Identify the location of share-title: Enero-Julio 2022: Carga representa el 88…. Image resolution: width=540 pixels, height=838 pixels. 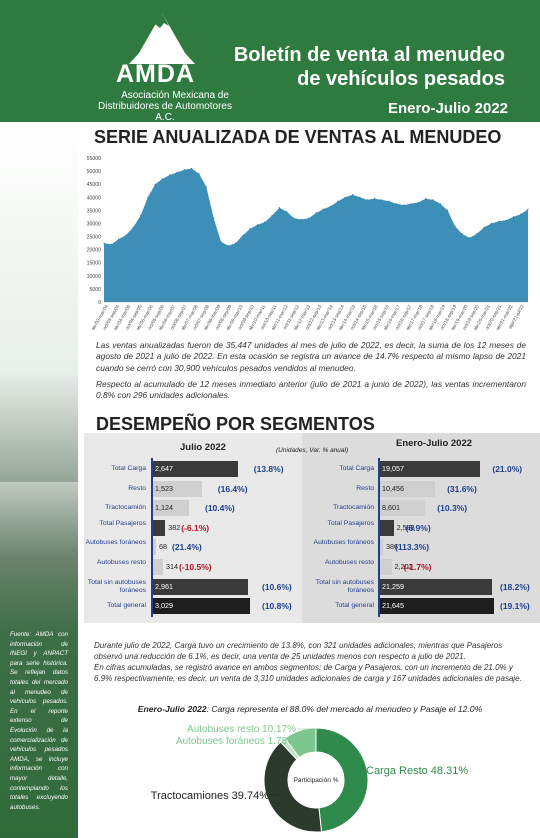
(310, 709).